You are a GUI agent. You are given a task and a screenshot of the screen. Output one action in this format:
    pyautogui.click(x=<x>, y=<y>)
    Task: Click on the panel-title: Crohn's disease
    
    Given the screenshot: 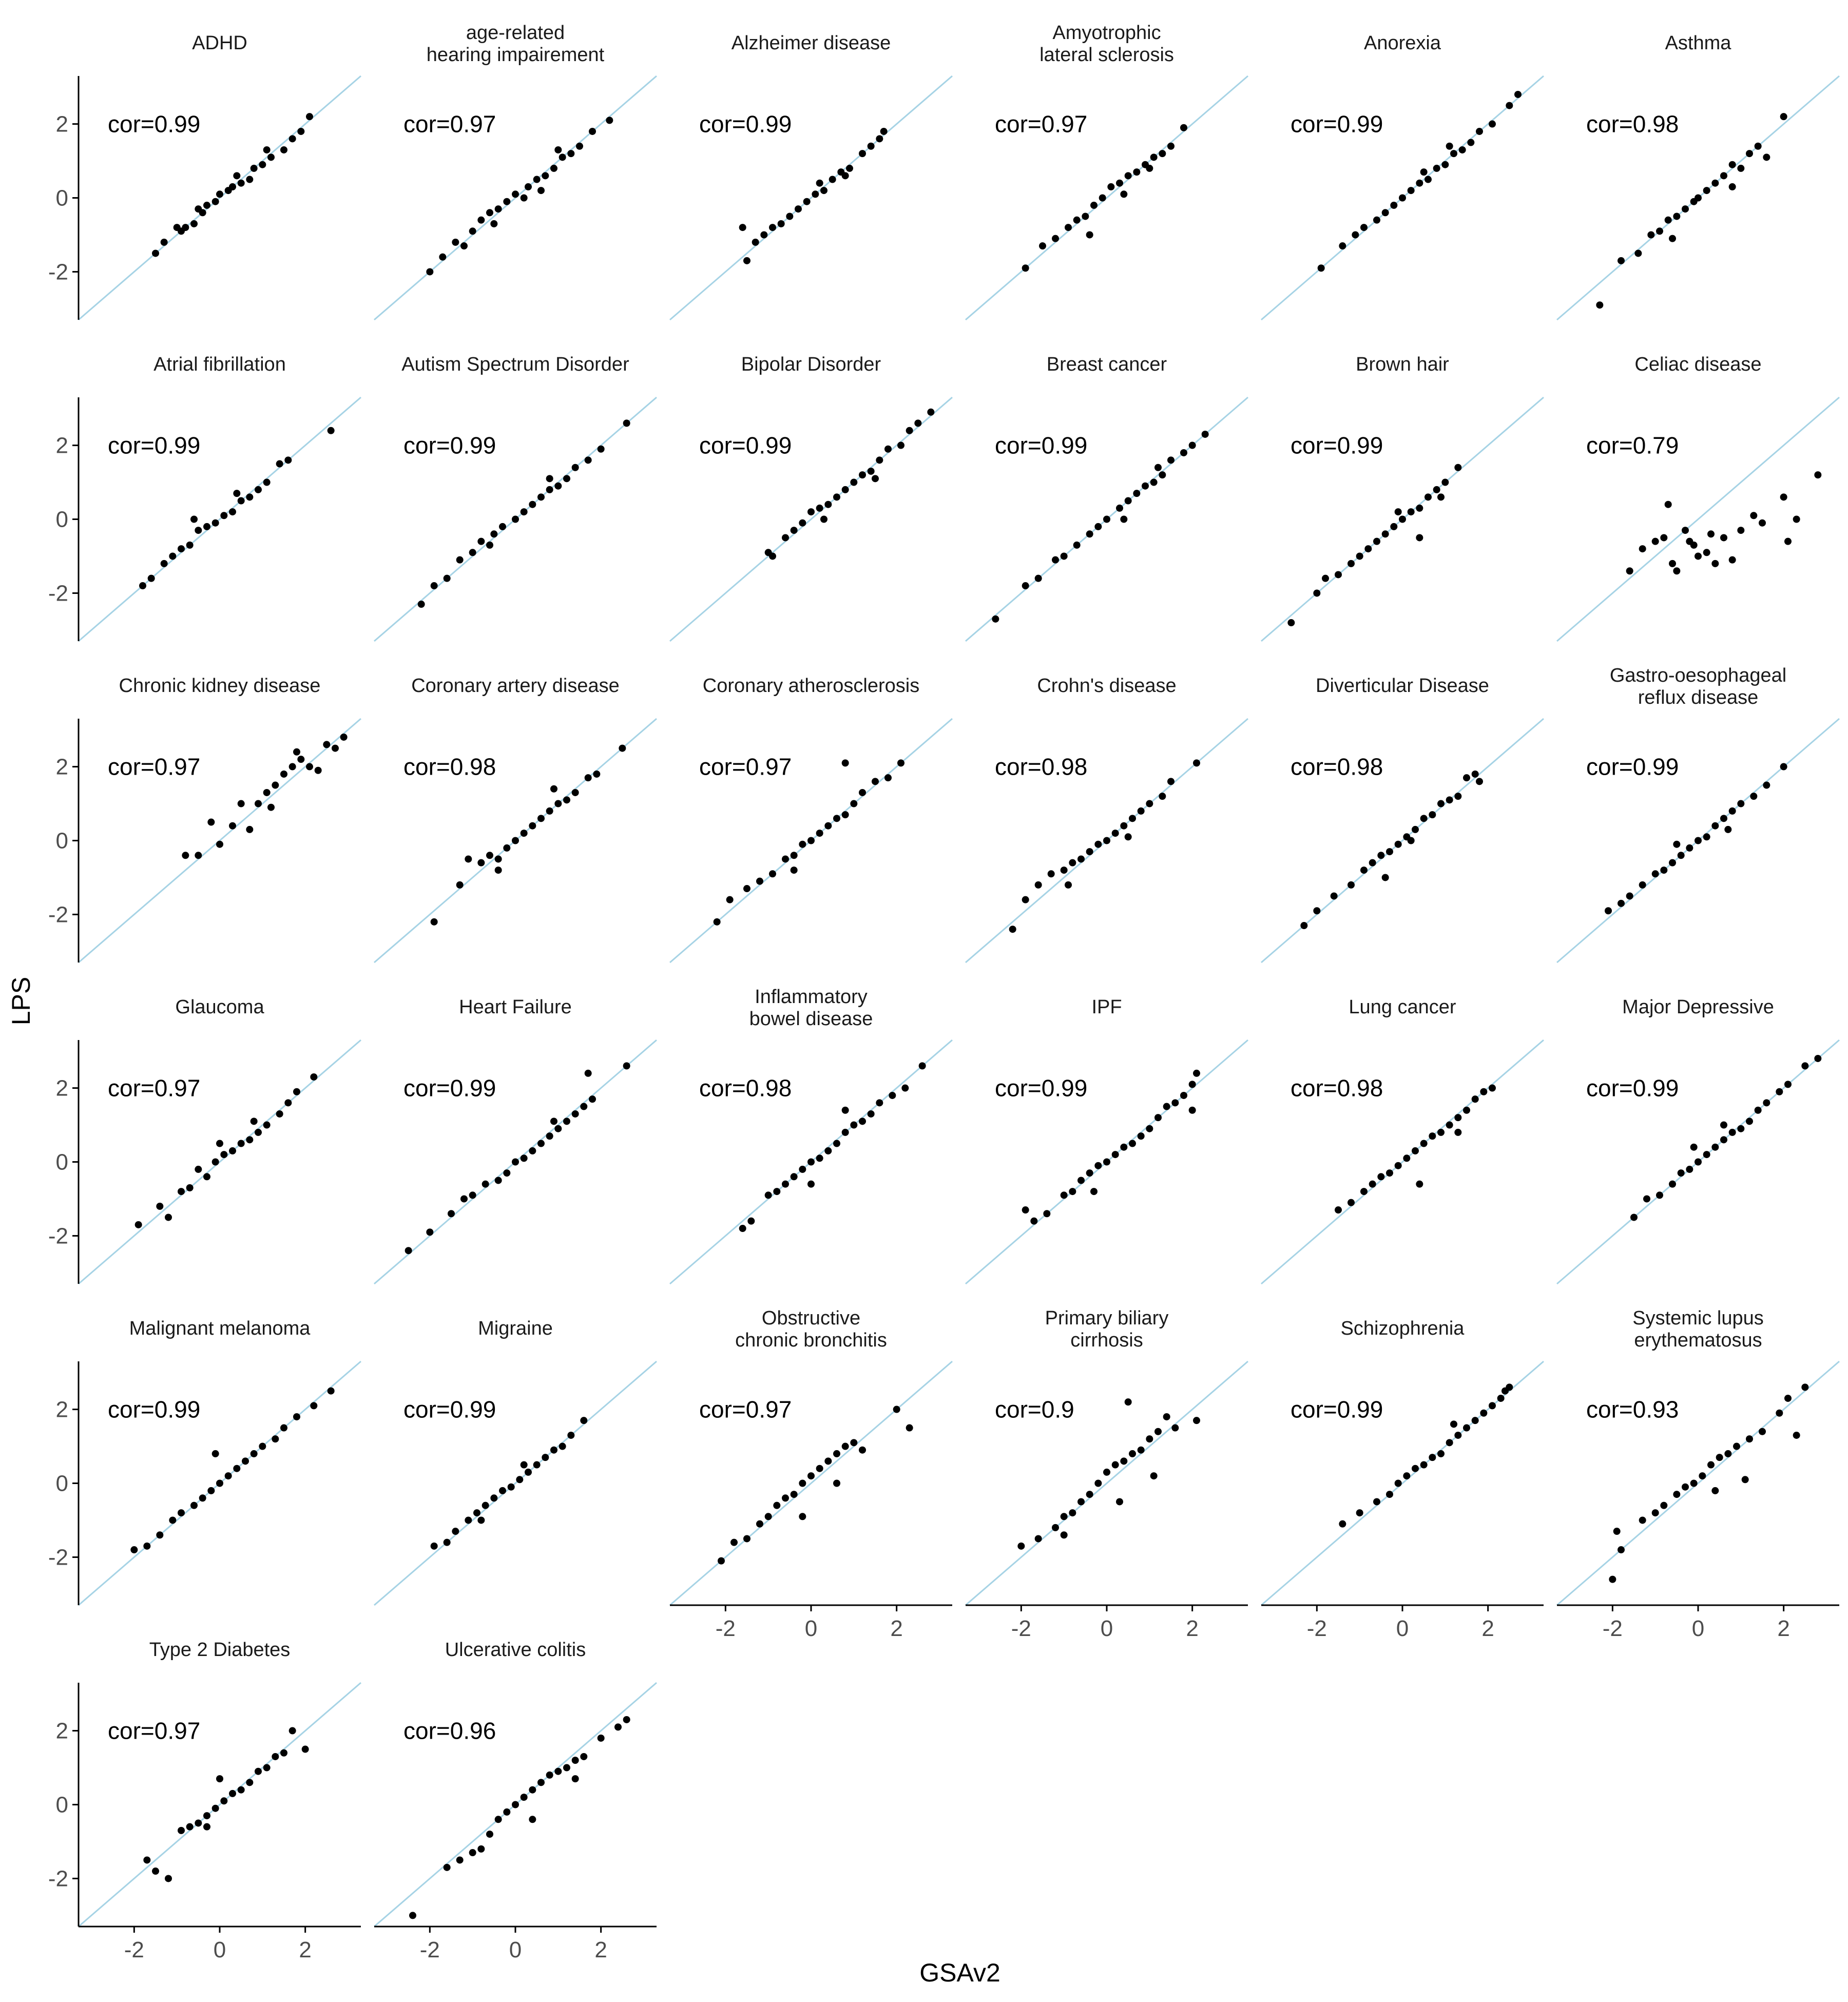 What is the action you would take?
    pyautogui.click(x=1106, y=686)
    